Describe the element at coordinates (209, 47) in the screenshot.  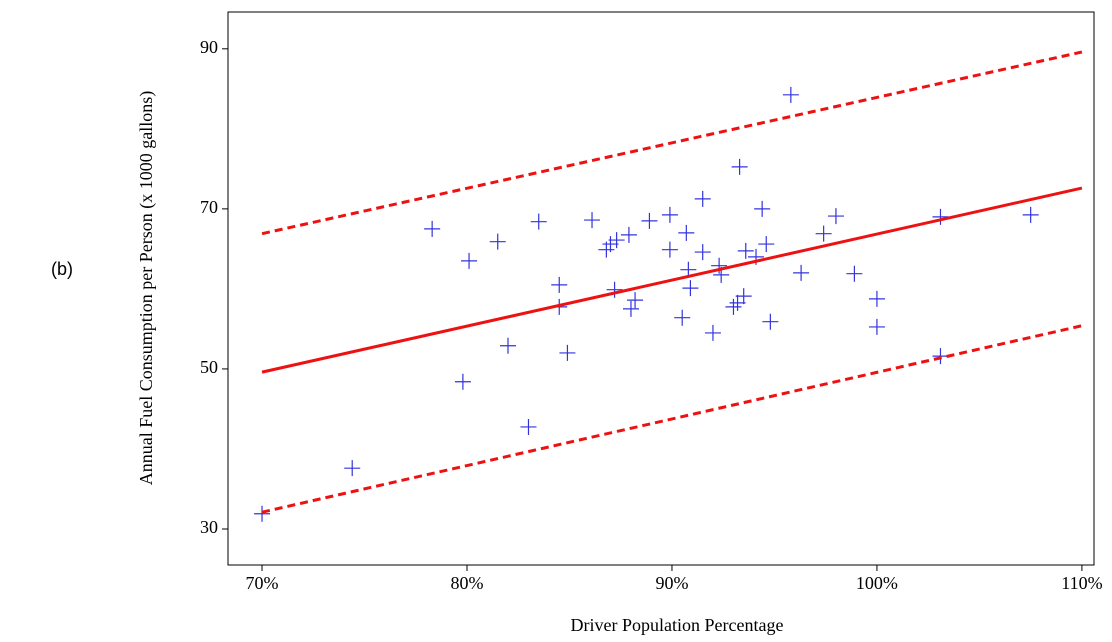
I see `y-tick-label: 90` at that location.